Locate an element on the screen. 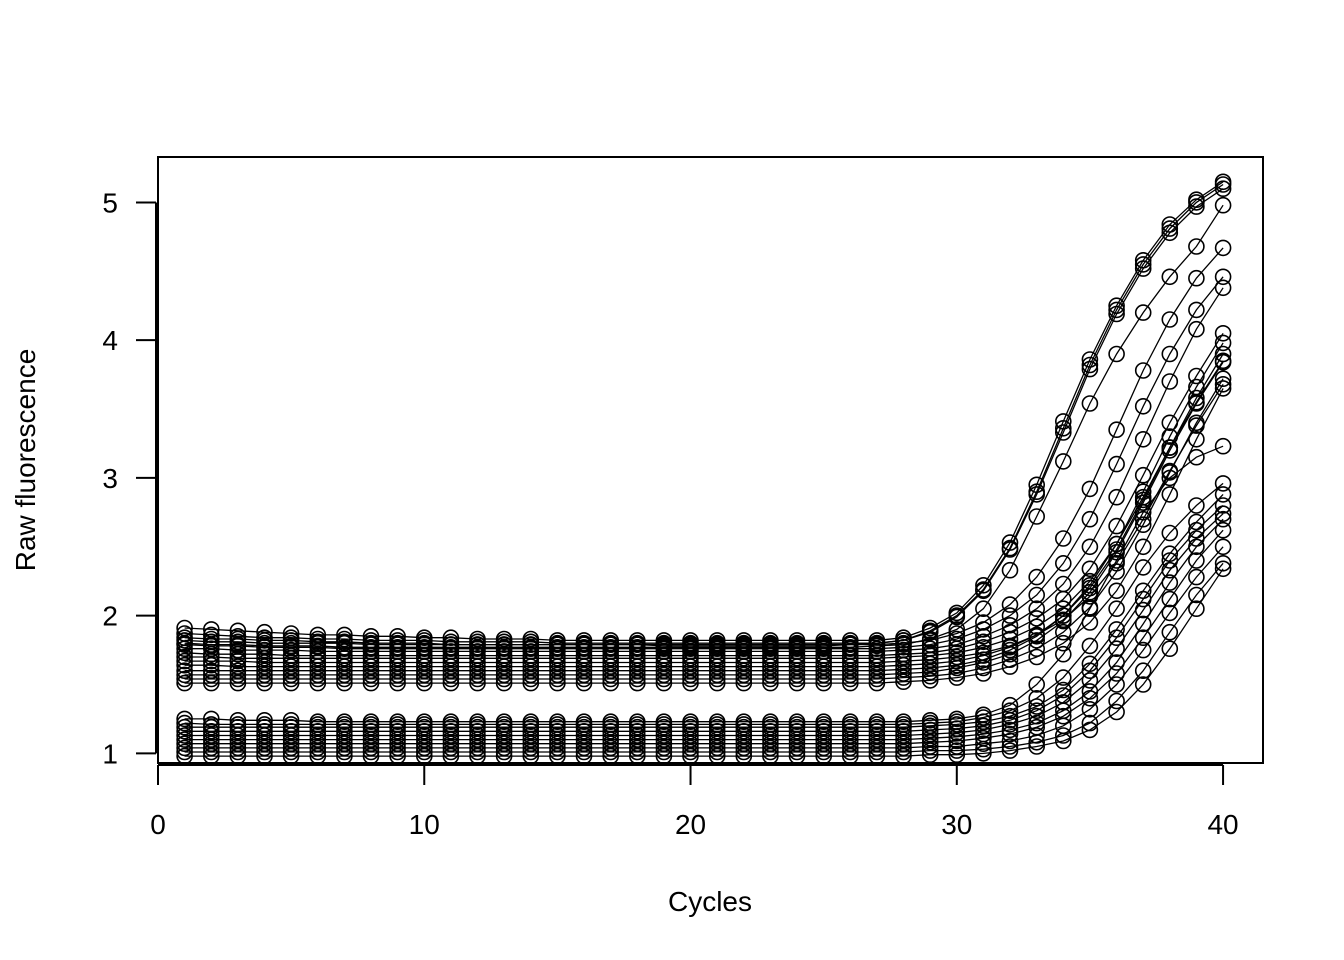 This screenshot has height=960, width=1344. y-tick-label: 3 is located at coordinates (110, 478).